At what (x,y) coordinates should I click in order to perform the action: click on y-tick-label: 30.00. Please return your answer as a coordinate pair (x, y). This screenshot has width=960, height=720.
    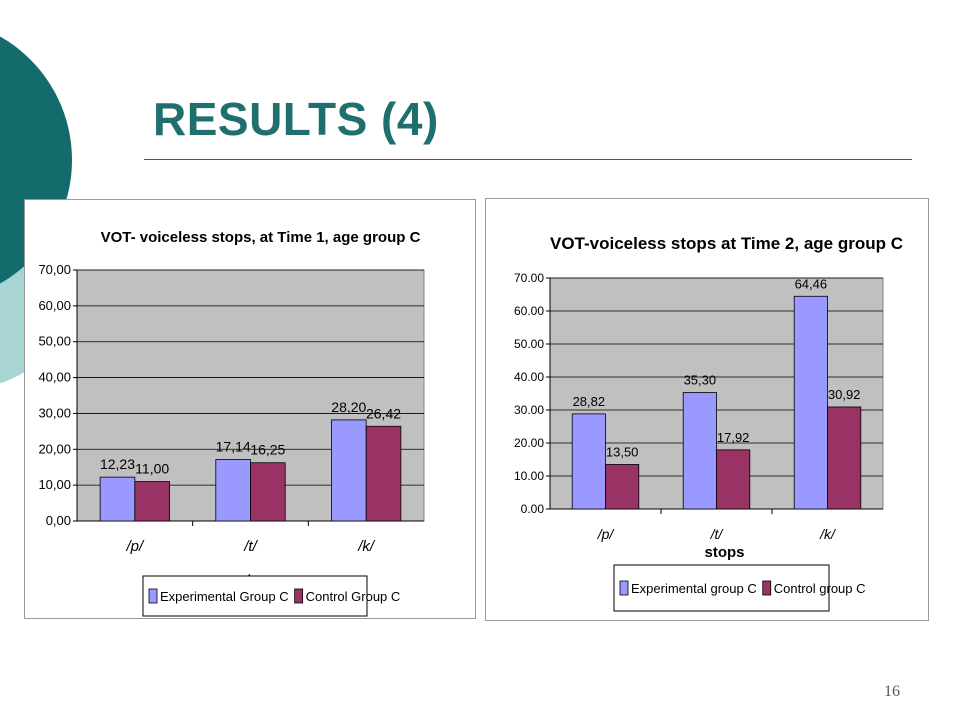
    Looking at the image, I should click on (529, 410).